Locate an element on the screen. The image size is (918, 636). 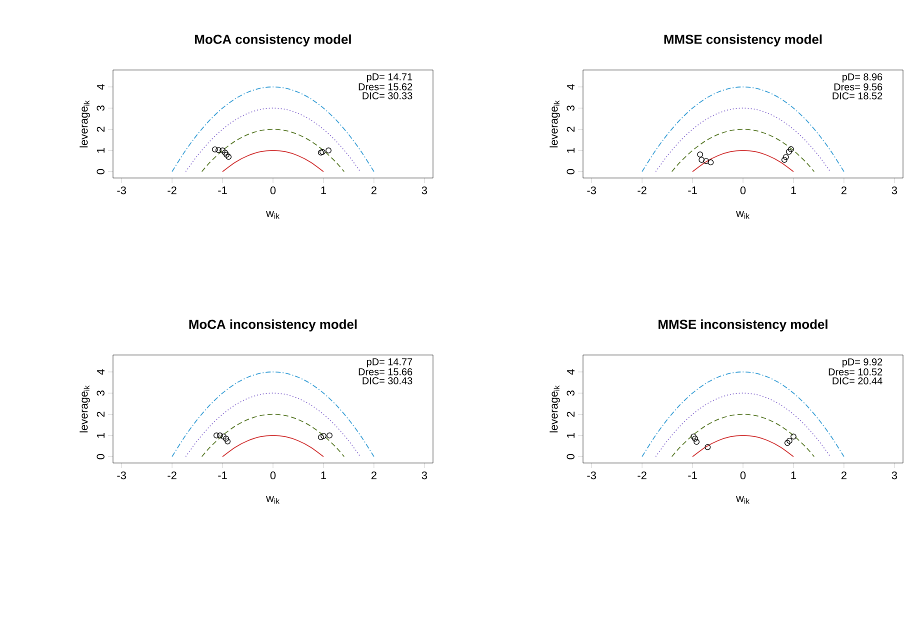
annotation: Dres= 15.66 is located at coordinates (385, 372).